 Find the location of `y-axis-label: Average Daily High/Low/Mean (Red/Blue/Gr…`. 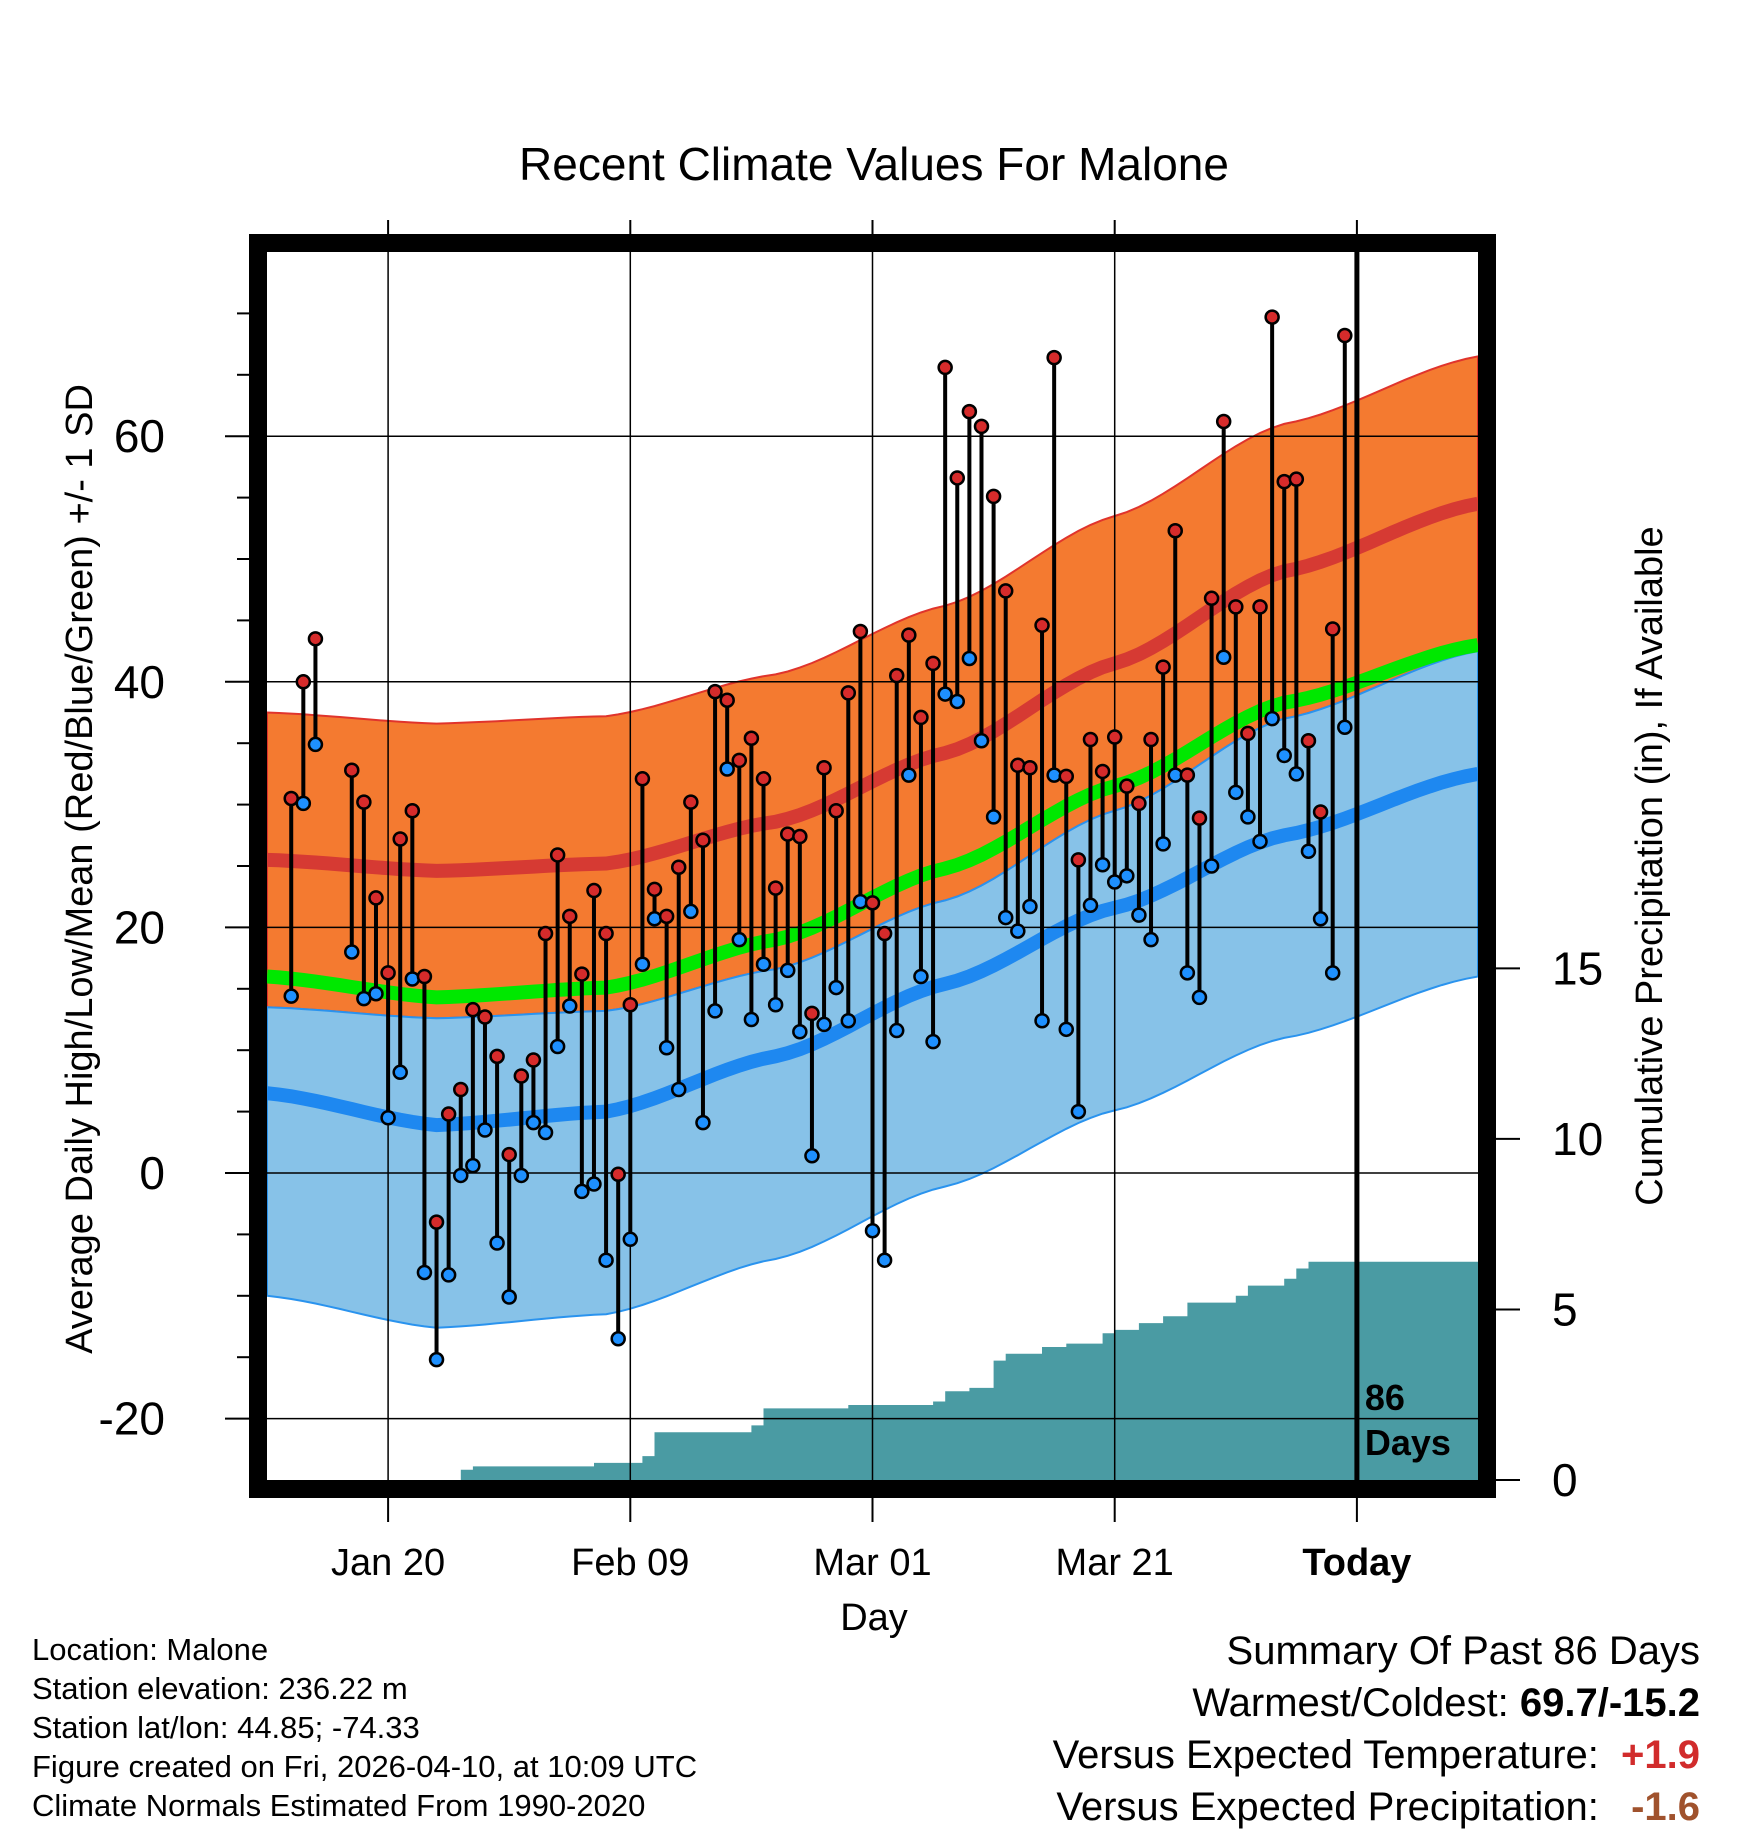

y-axis-label: Average Daily High/Low/Mean (Red/Blue/Gr… is located at coordinates (80, 869).